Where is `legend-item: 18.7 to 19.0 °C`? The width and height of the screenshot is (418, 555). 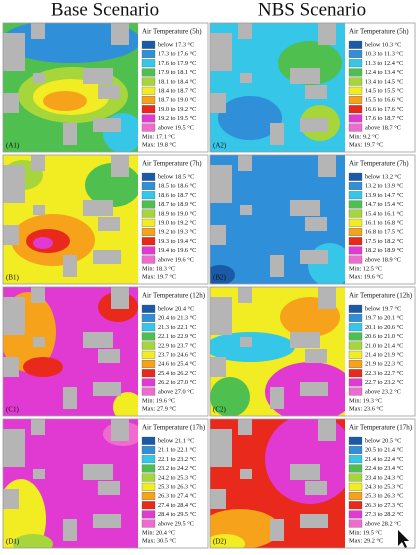
legend-item: 18.7 to 19.0 °C is located at coordinates (177, 100).